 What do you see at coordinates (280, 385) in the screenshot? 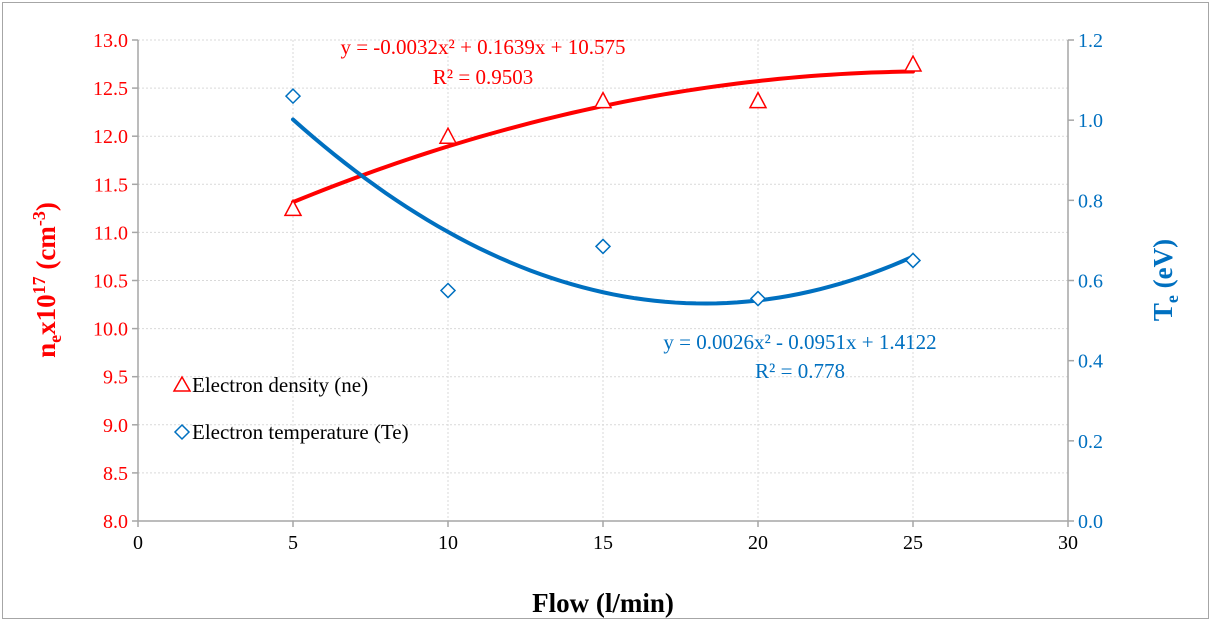
I see `legend-ne-label: Electron density (ne)` at bounding box center [280, 385].